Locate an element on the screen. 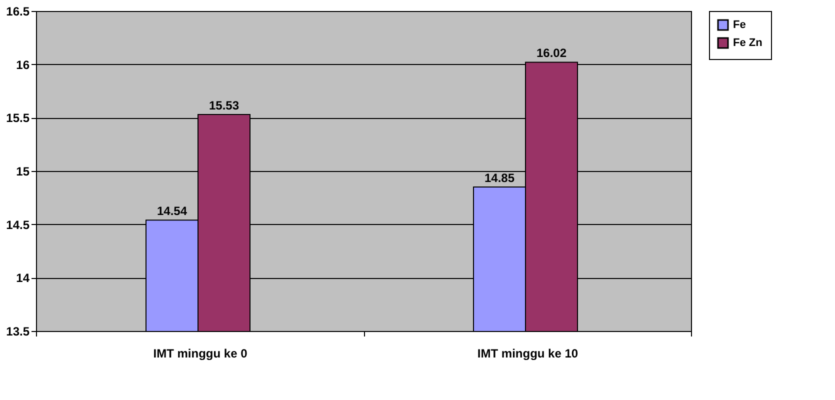 The width and height of the screenshot is (835, 400). y-tick-label: 15 is located at coordinates (23, 171).